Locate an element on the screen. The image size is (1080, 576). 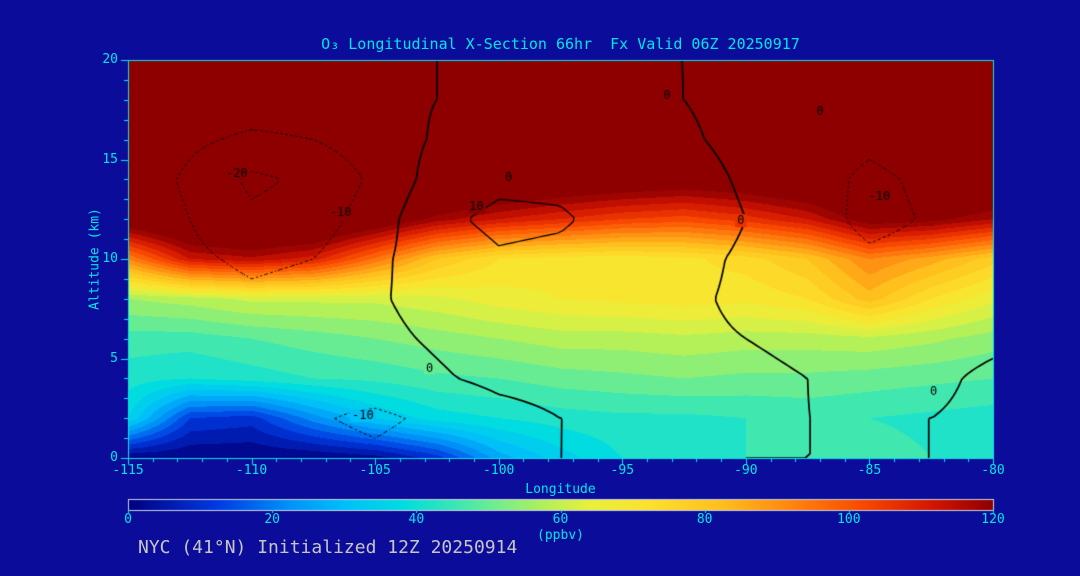
x-tick-label: -85 is located at coordinates (869, 470).